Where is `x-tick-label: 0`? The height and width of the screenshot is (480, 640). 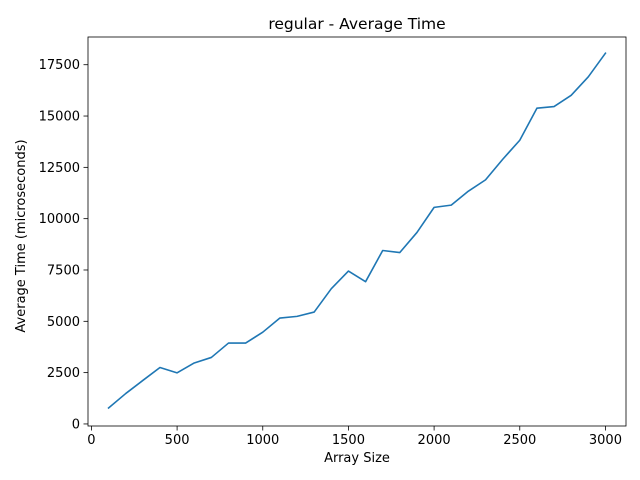
x-tick-label: 0 is located at coordinates (91, 440).